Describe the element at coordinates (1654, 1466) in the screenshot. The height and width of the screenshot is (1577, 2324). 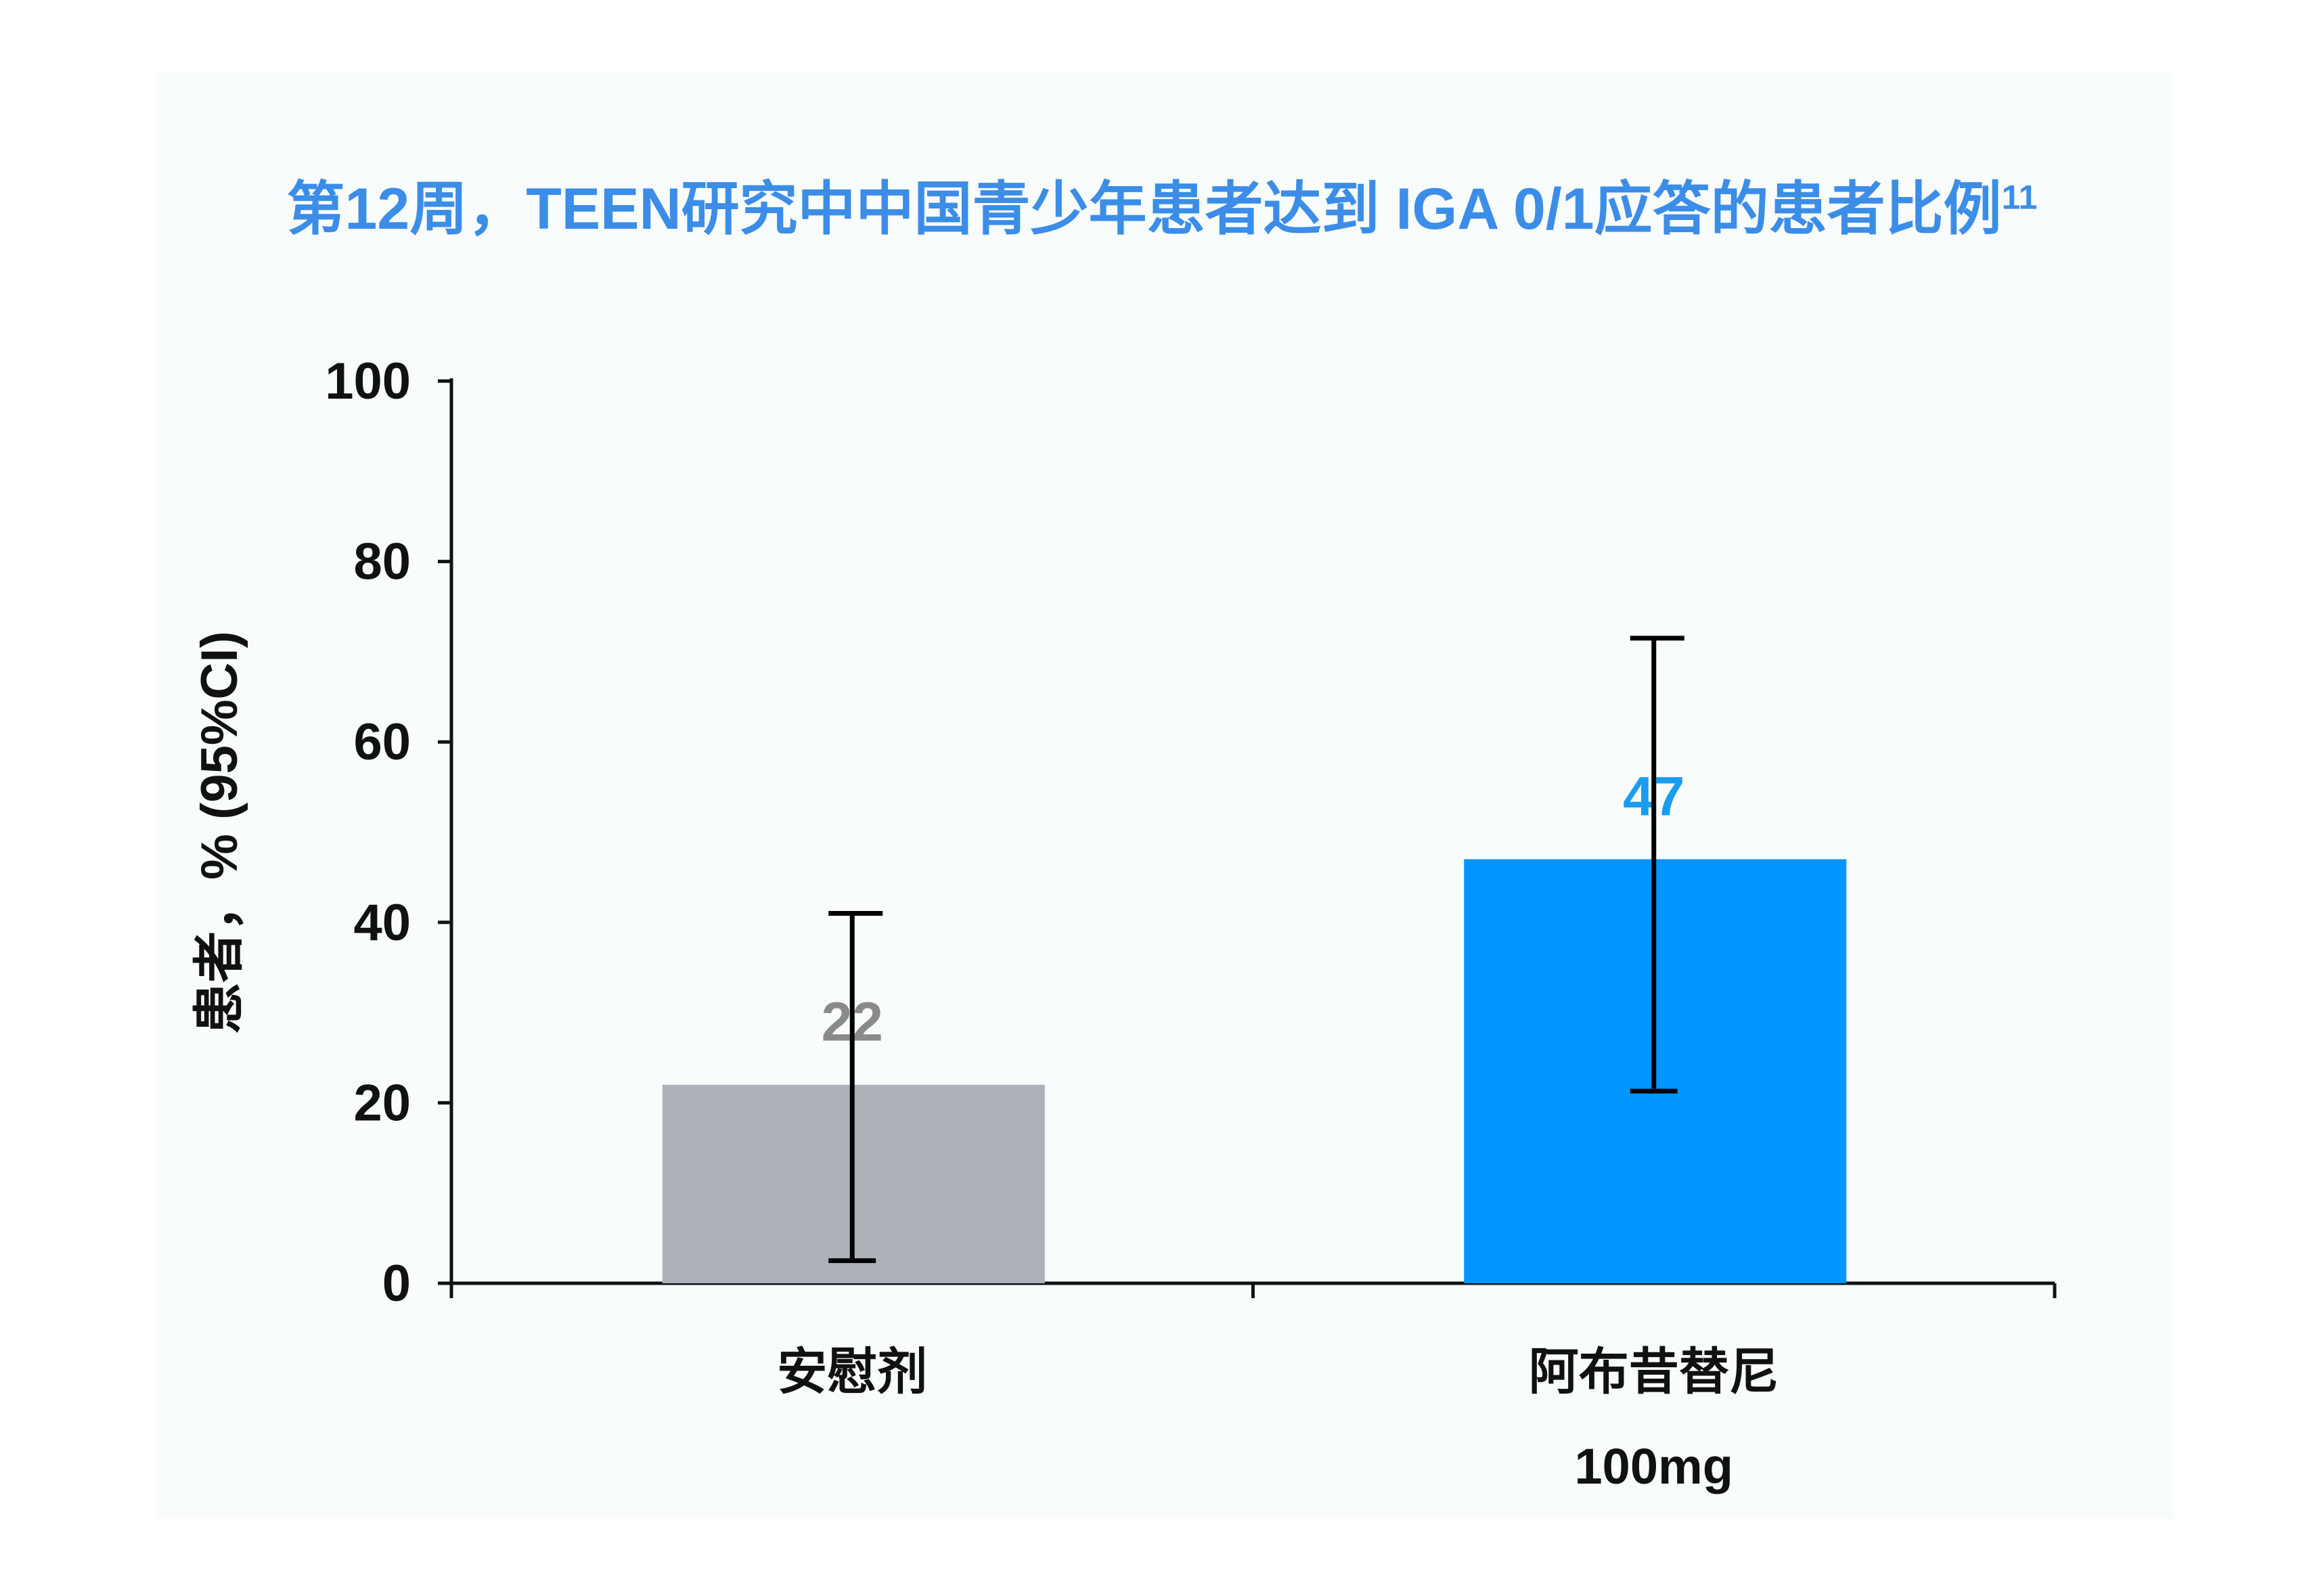
I see `x-category-label: 100mg` at that location.